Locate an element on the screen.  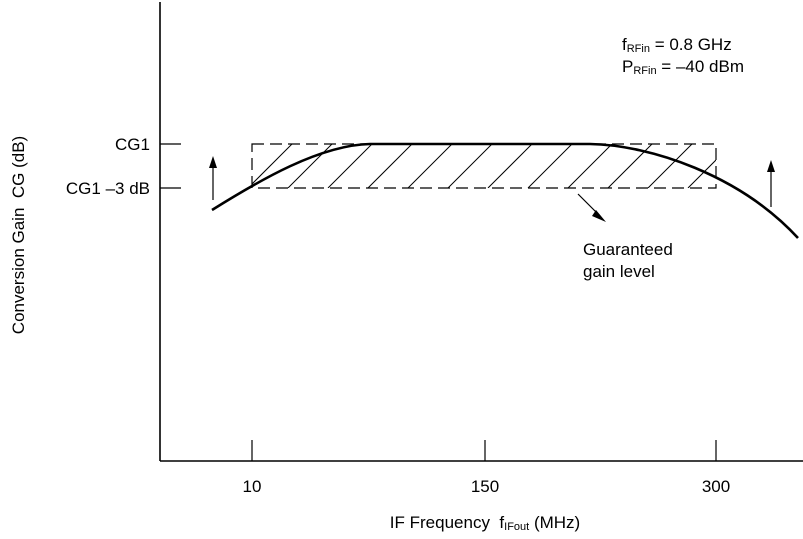
condition-power-symbol: P is located at coordinates (627, 66).